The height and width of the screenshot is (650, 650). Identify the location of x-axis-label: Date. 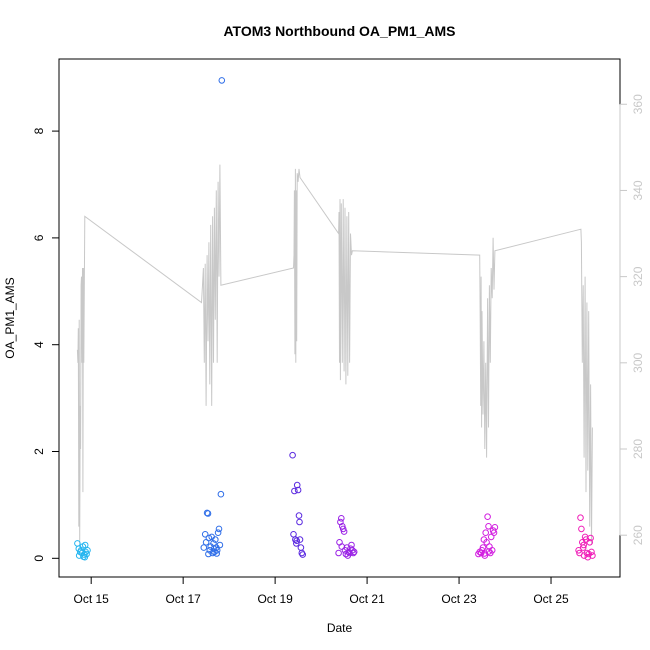
(340, 628).